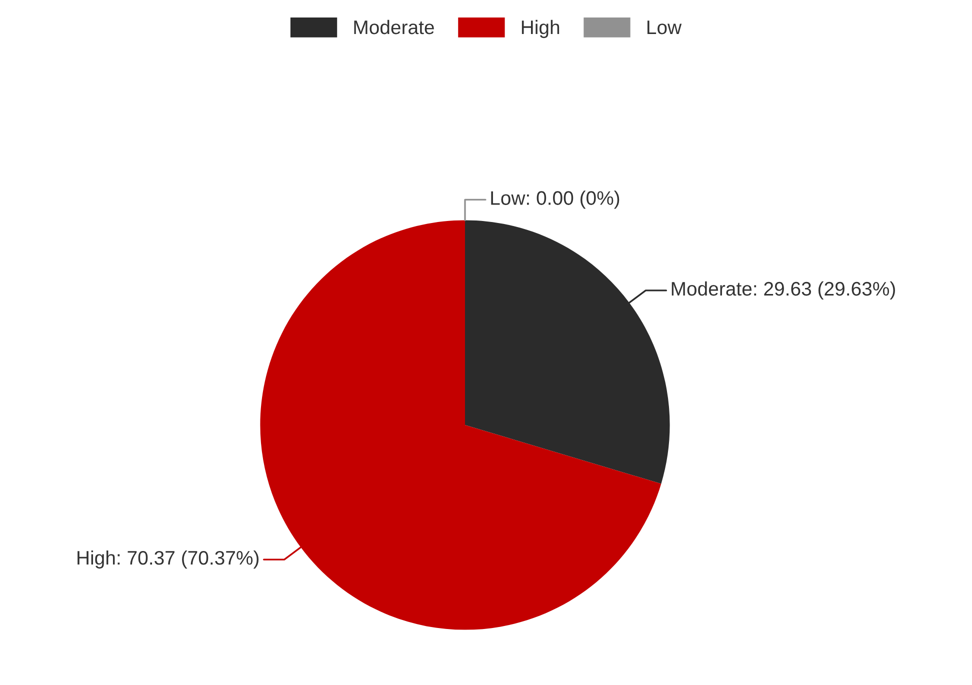  I want to click on data-label: High: 70.37 (70.37%), so click(168, 559).